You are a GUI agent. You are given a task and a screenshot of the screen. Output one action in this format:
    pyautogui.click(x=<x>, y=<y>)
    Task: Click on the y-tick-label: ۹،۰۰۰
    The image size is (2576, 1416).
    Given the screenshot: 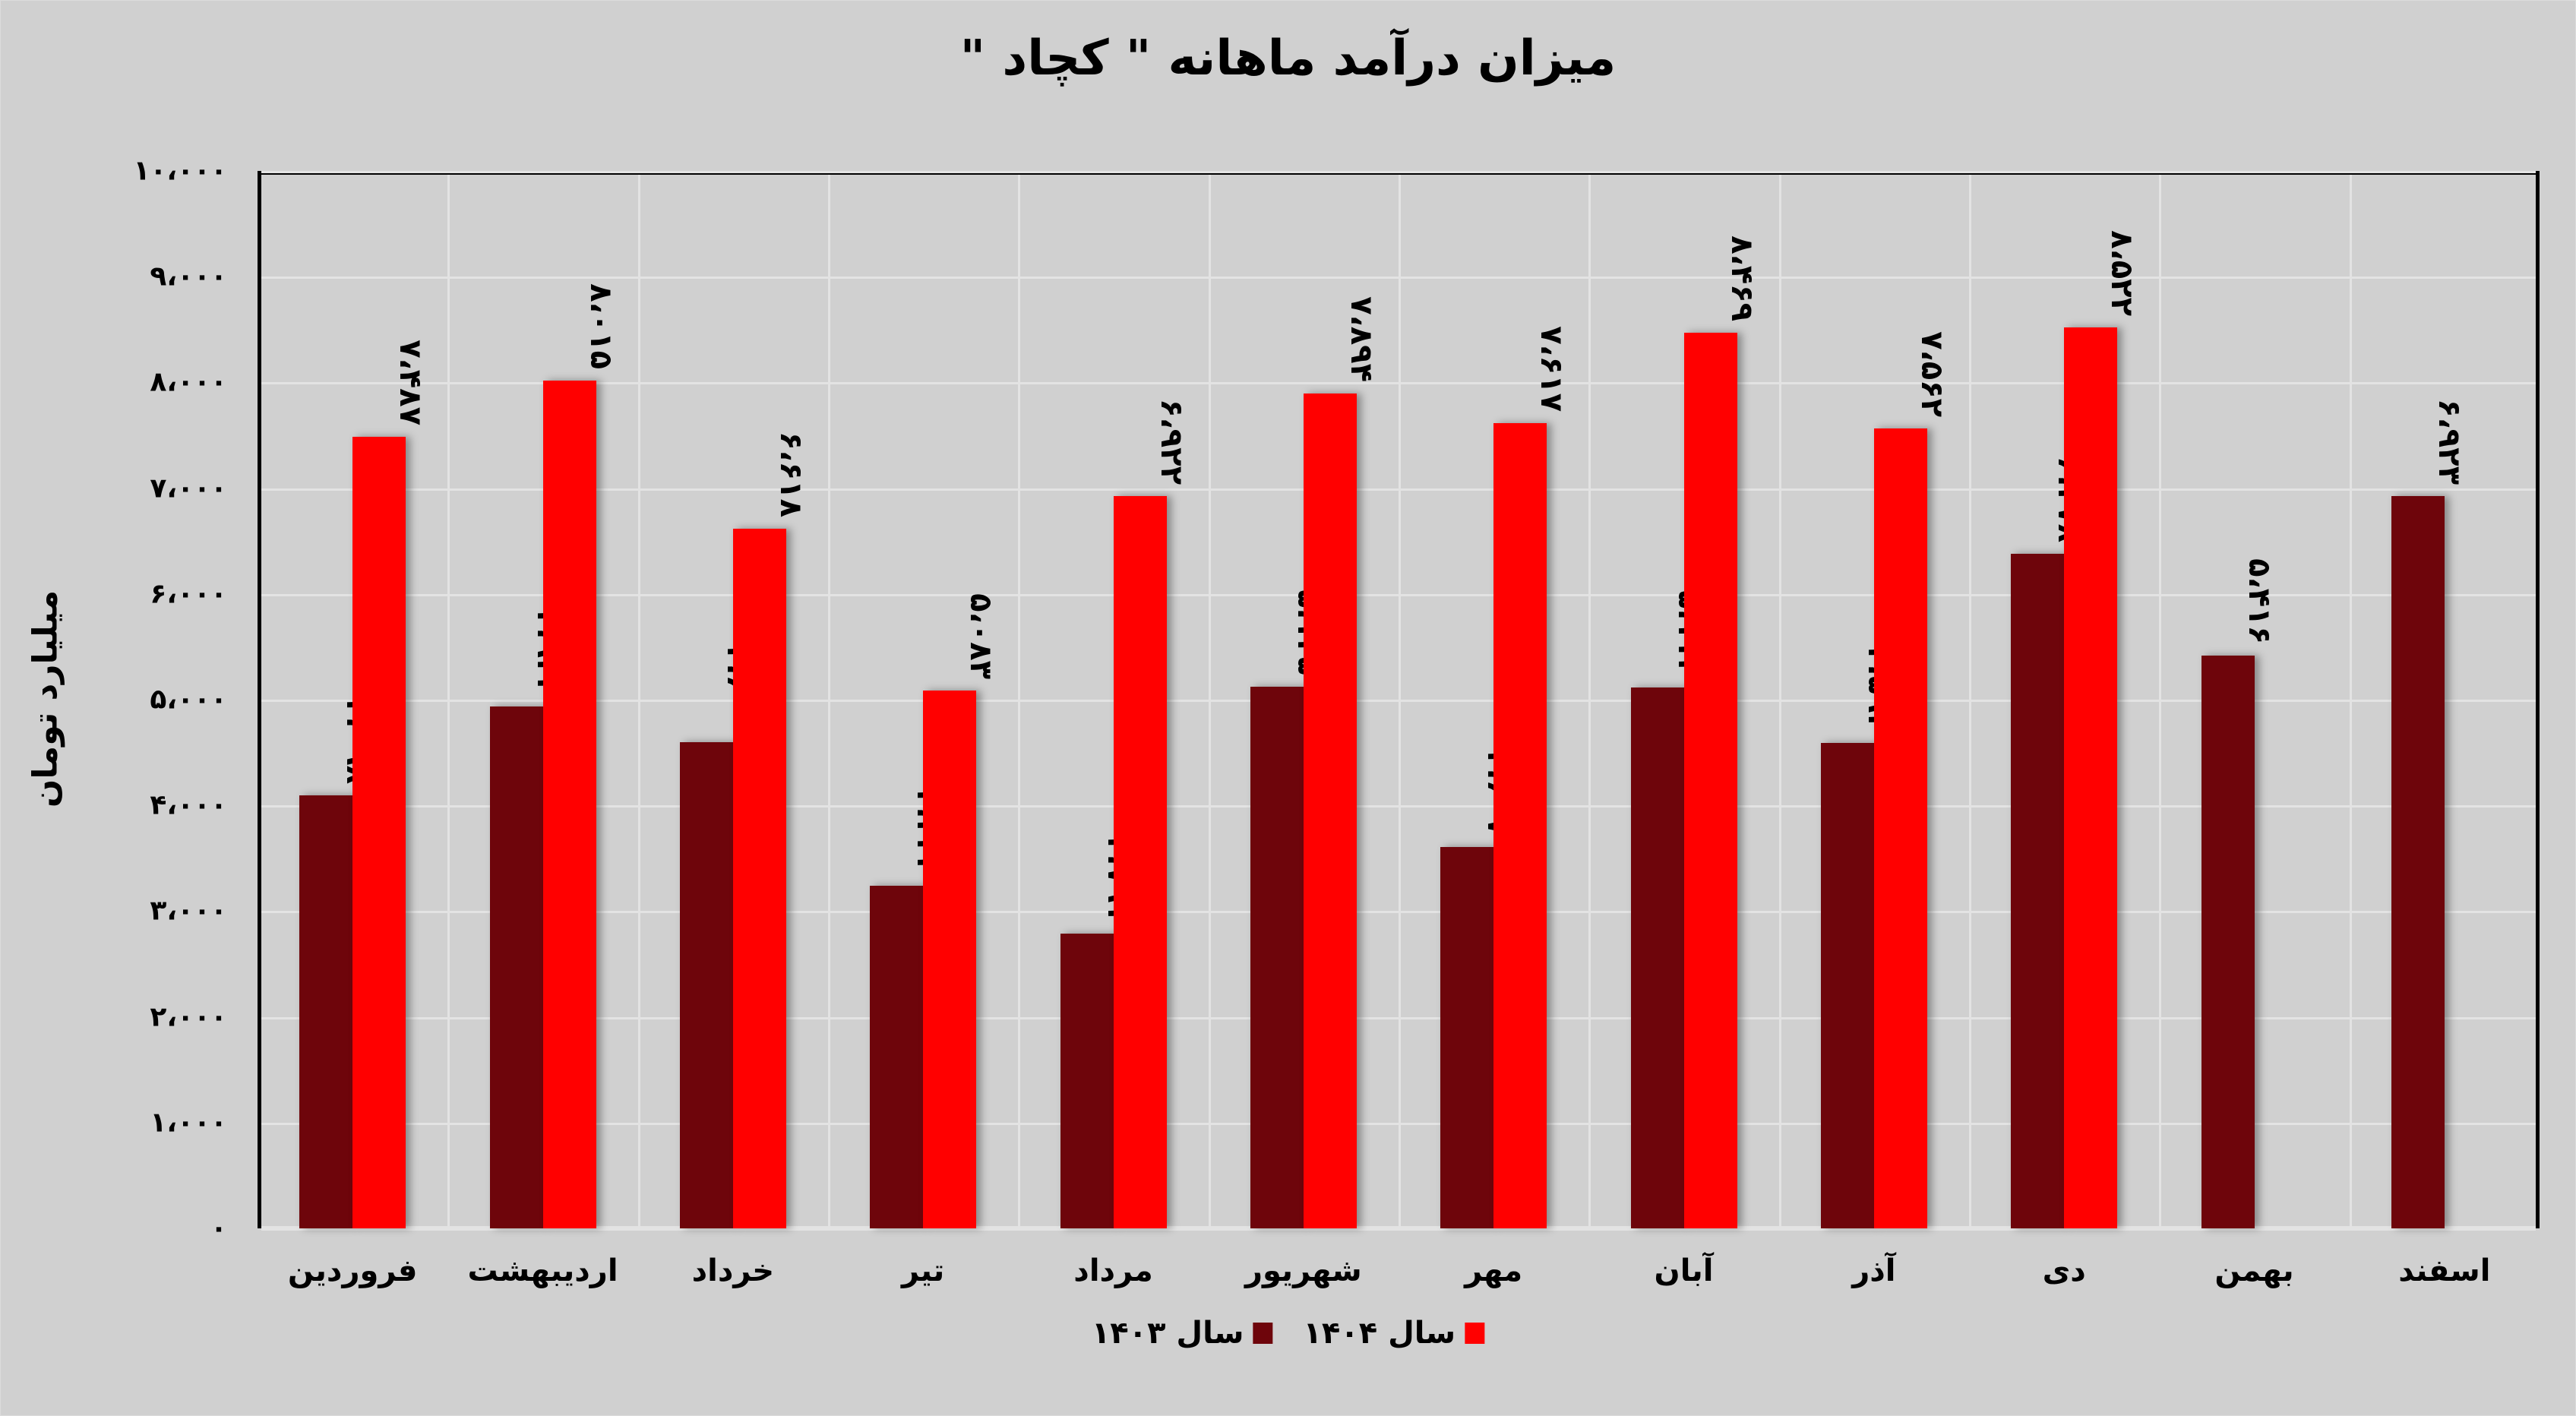 What is the action you would take?
    pyautogui.click(x=188, y=276)
    